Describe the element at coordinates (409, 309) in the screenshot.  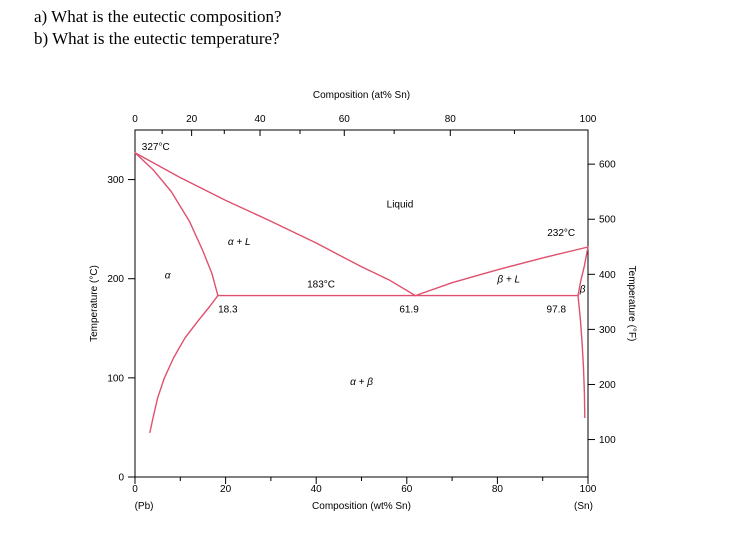
I see `annotation-61.9: 61.9` at that location.